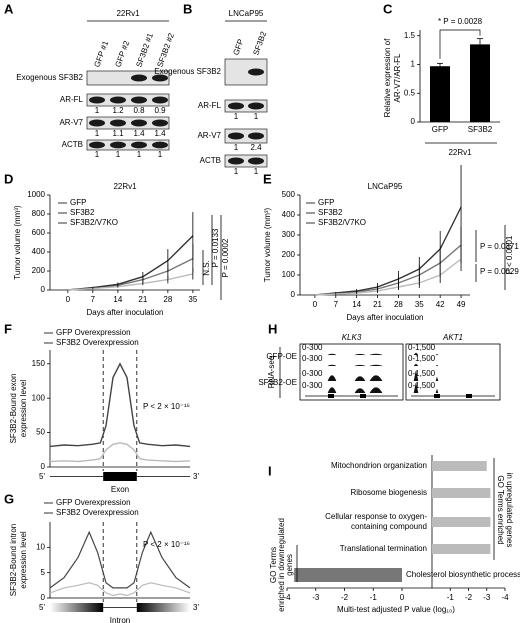 This screenshot has width=520, height=623. I want to click on y-tick-label: 800, so click(39, 213).